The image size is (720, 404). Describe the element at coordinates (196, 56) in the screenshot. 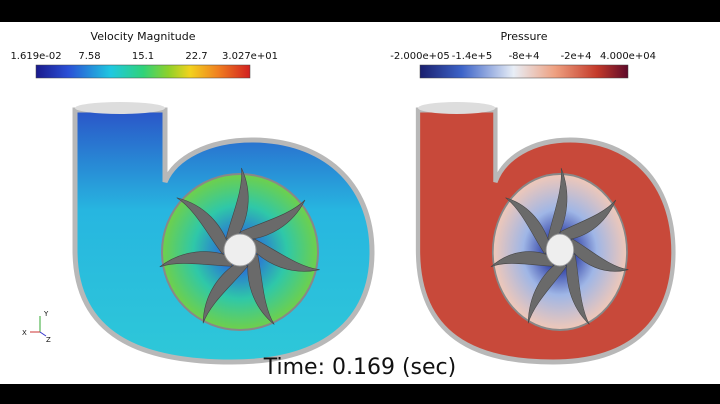

I see `colorbar-tick-label: 22.7` at that location.